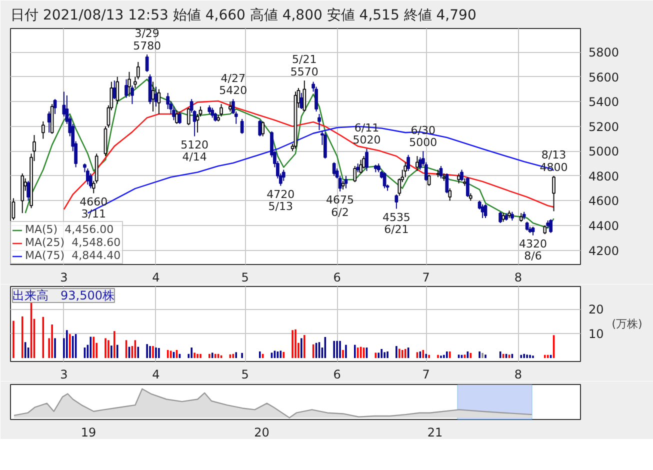 The height and width of the screenshot is (470, 653). I want to click on y-tick-label: 5000, so click(604, 151).